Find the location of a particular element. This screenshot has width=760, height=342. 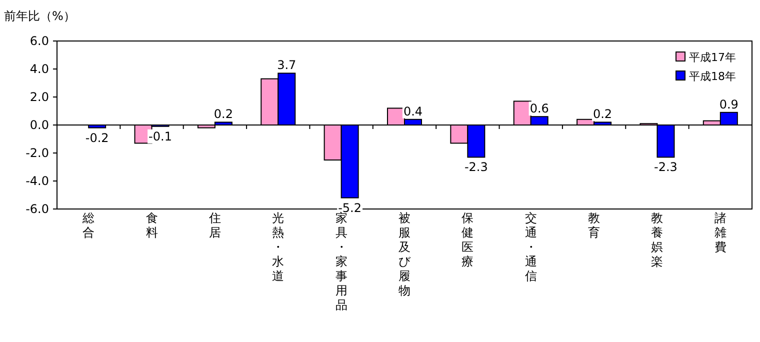

data-label: 0.6 is located at coordinates (539, 109).